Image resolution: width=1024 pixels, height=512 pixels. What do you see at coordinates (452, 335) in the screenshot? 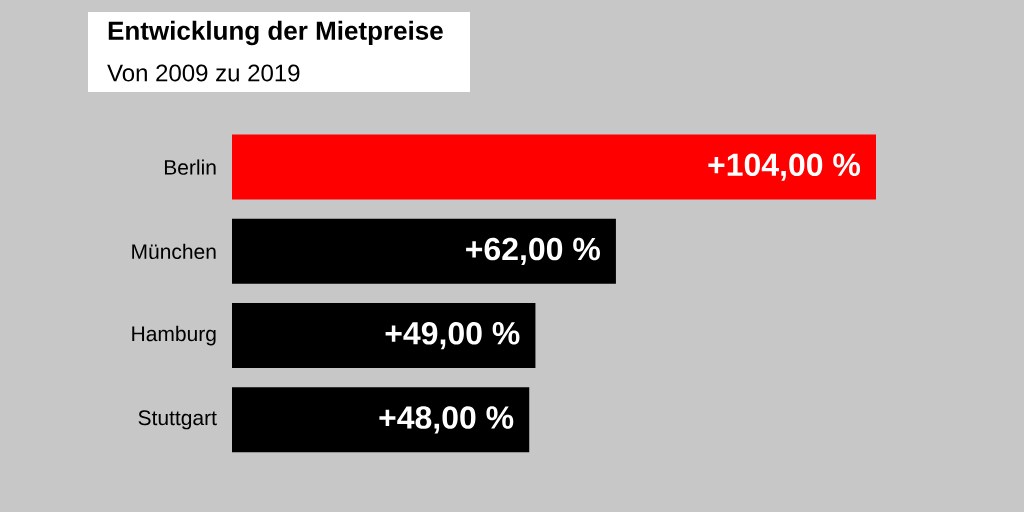
I see `data-label: +49,00 %` at bounding box center [452, 335].